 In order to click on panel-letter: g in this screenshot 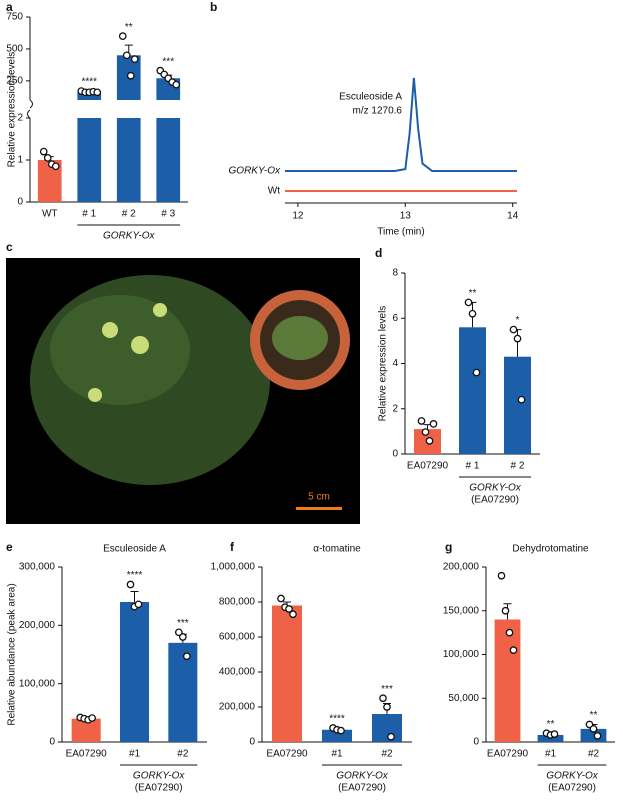, I will do `click(448, 547)`.